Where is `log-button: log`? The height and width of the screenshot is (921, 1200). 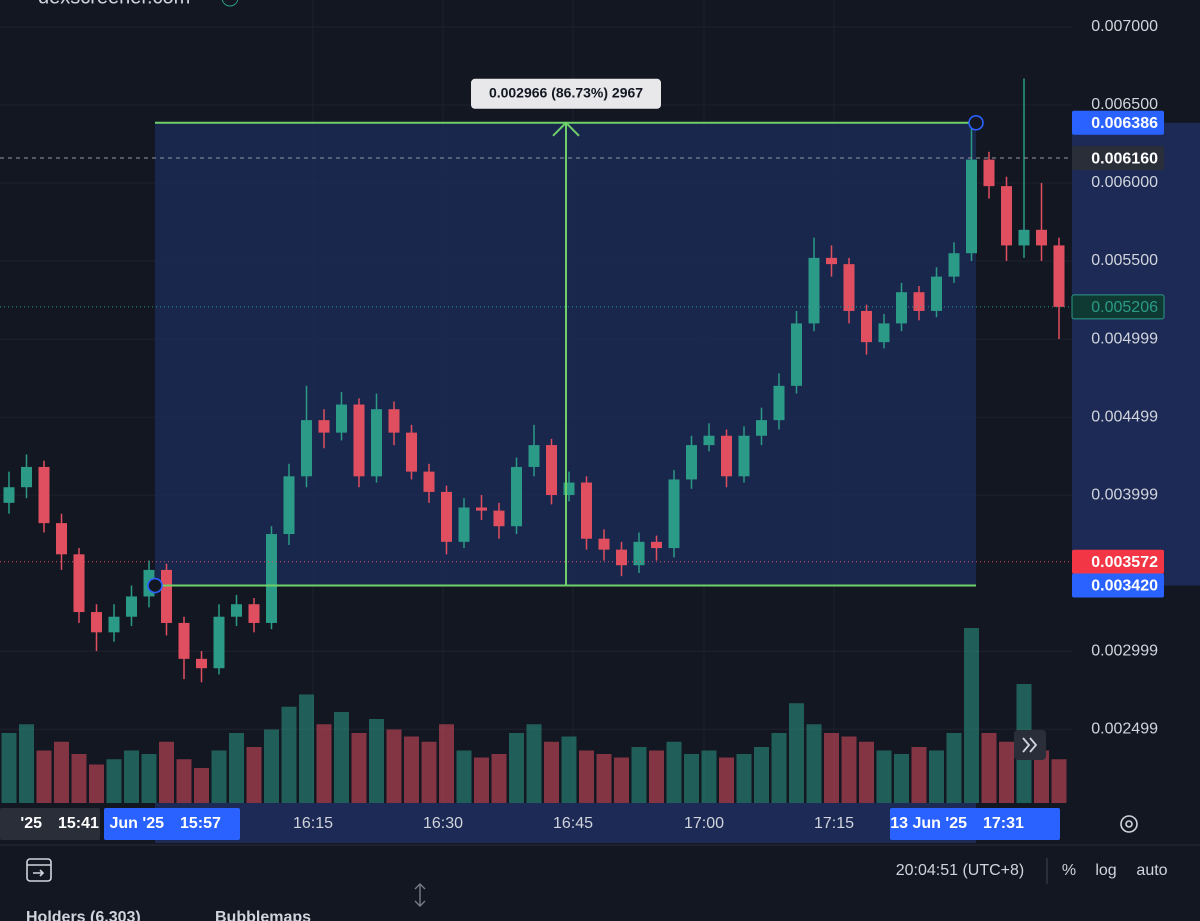
log-button: log is located at coordinates (1105, 870).